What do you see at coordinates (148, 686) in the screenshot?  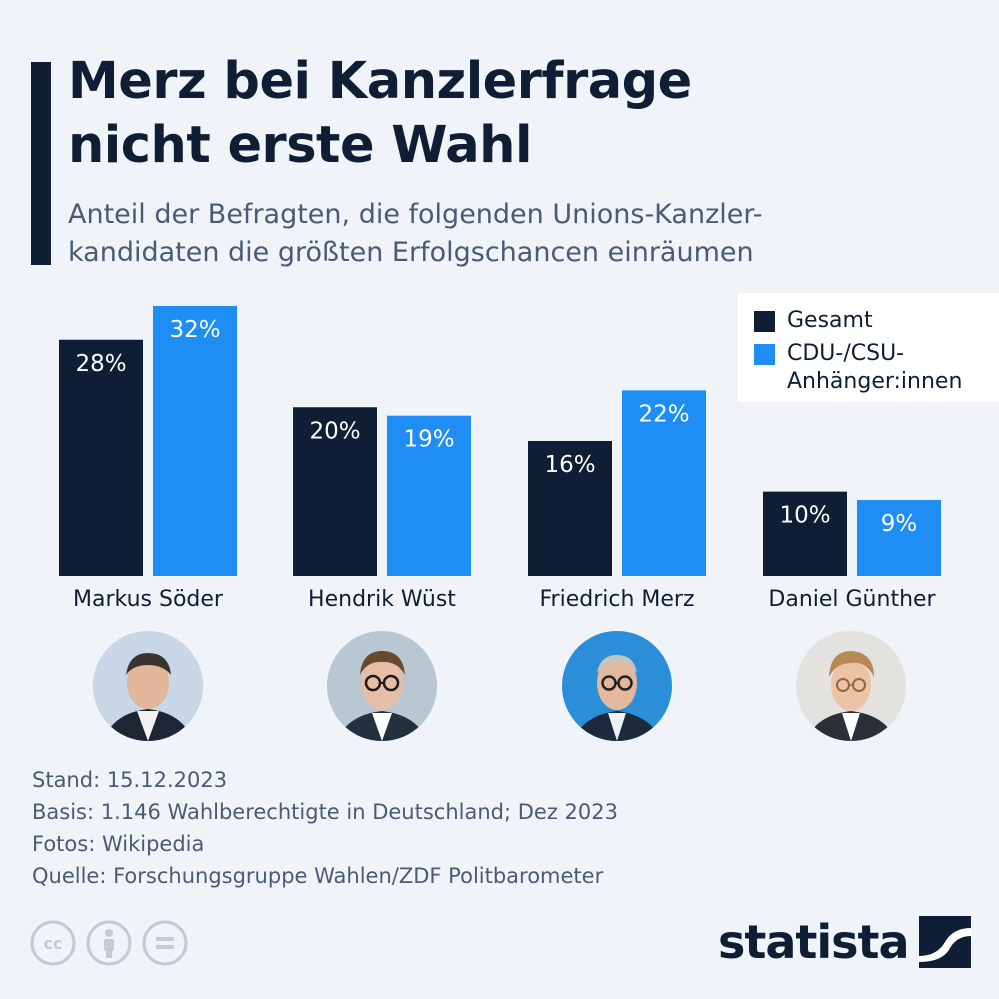 I see `portrait-markus-soeder` at bounding box center [148, 686].